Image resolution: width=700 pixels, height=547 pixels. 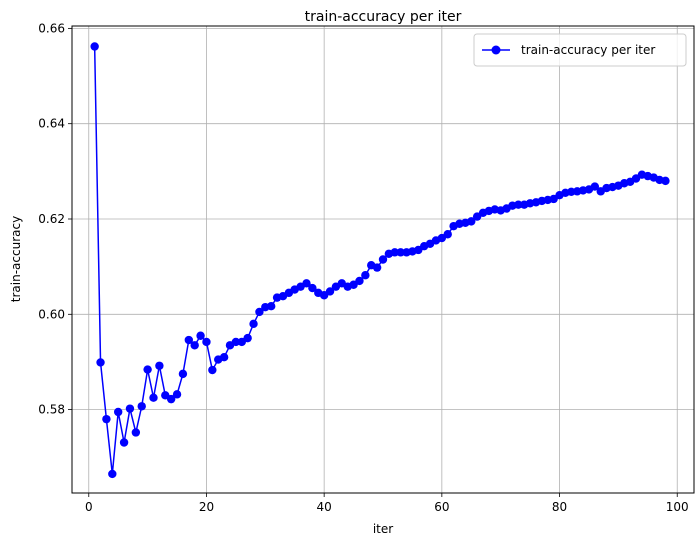 What do you see at coordinates (51, 314) in the screenshot?
I see `y-tick-label: 0.60` at bounding box center [51, 314].